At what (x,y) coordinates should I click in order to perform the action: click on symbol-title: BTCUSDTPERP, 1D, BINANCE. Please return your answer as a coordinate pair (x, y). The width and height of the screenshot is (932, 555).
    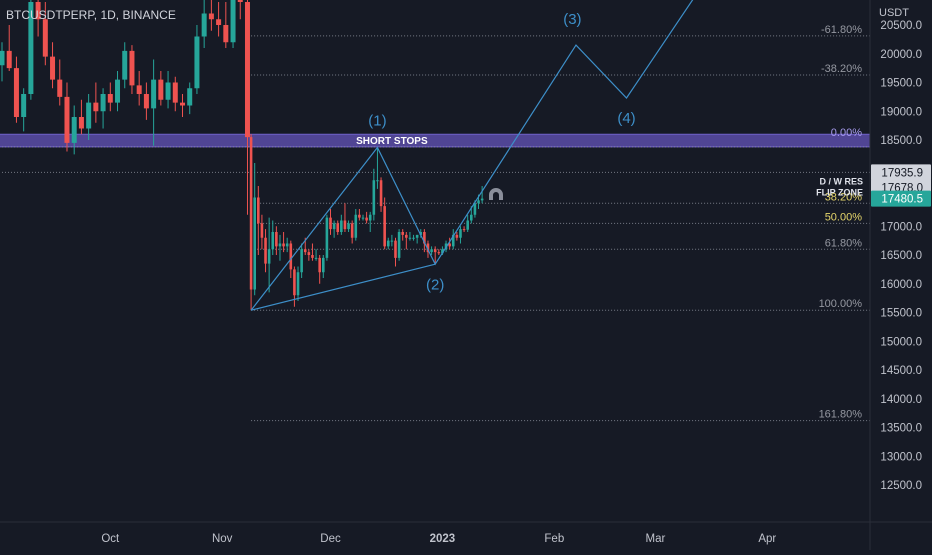
    Looking at the image, I should click on (91, 15).